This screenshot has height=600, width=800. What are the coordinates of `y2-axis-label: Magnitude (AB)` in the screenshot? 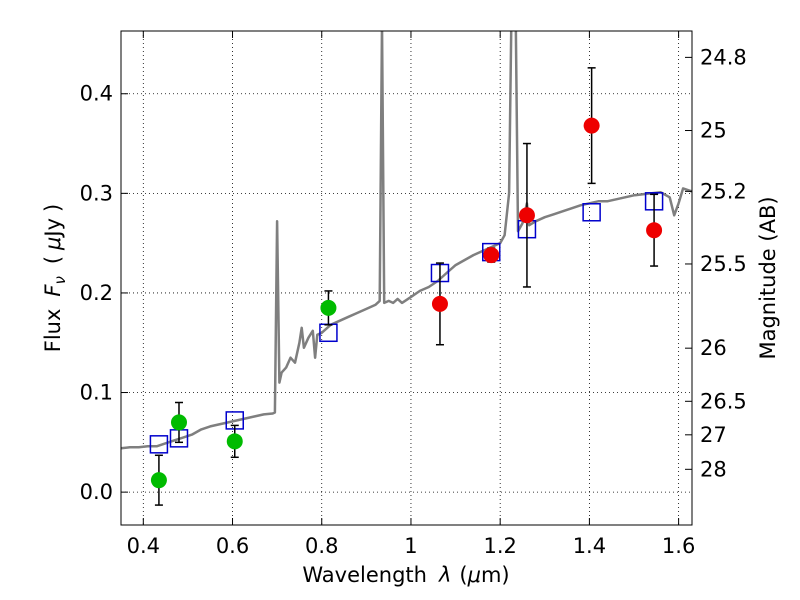 It's located at (768, 277).